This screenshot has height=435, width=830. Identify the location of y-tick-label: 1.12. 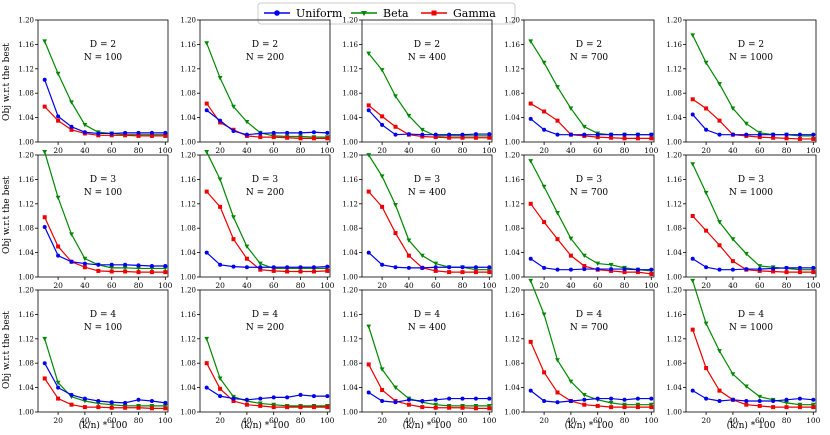
(674, 339).